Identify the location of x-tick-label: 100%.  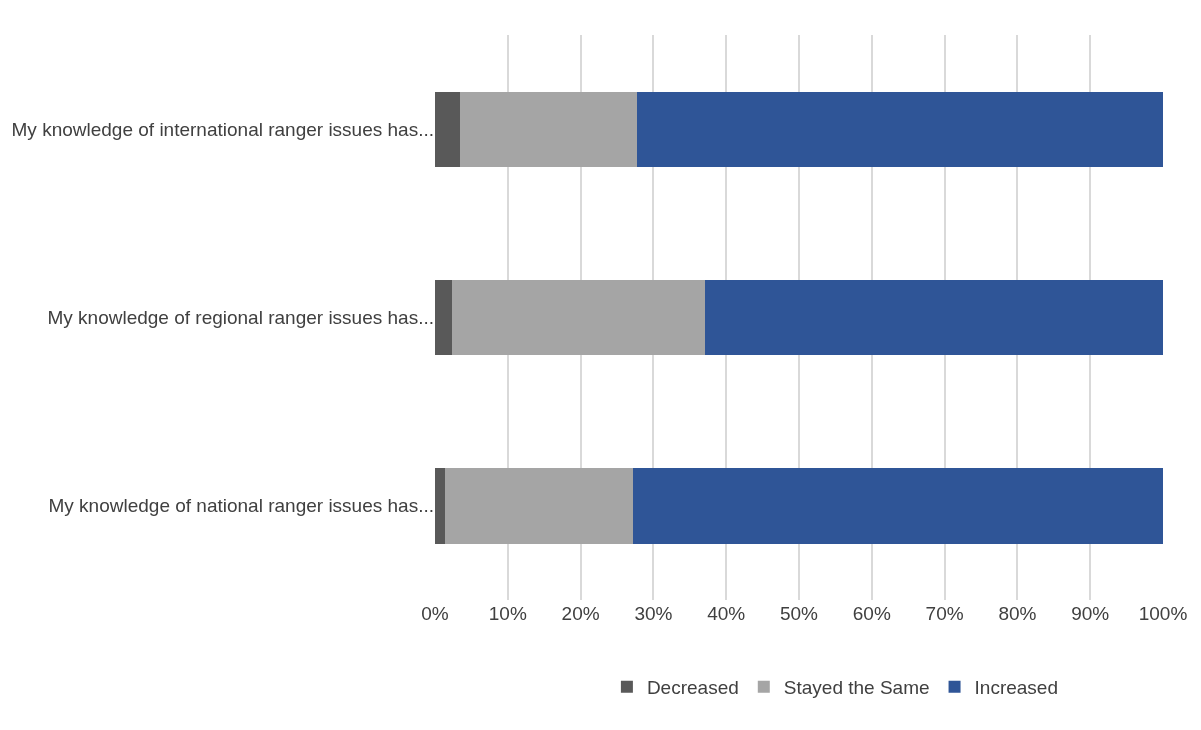
(1163, 613).